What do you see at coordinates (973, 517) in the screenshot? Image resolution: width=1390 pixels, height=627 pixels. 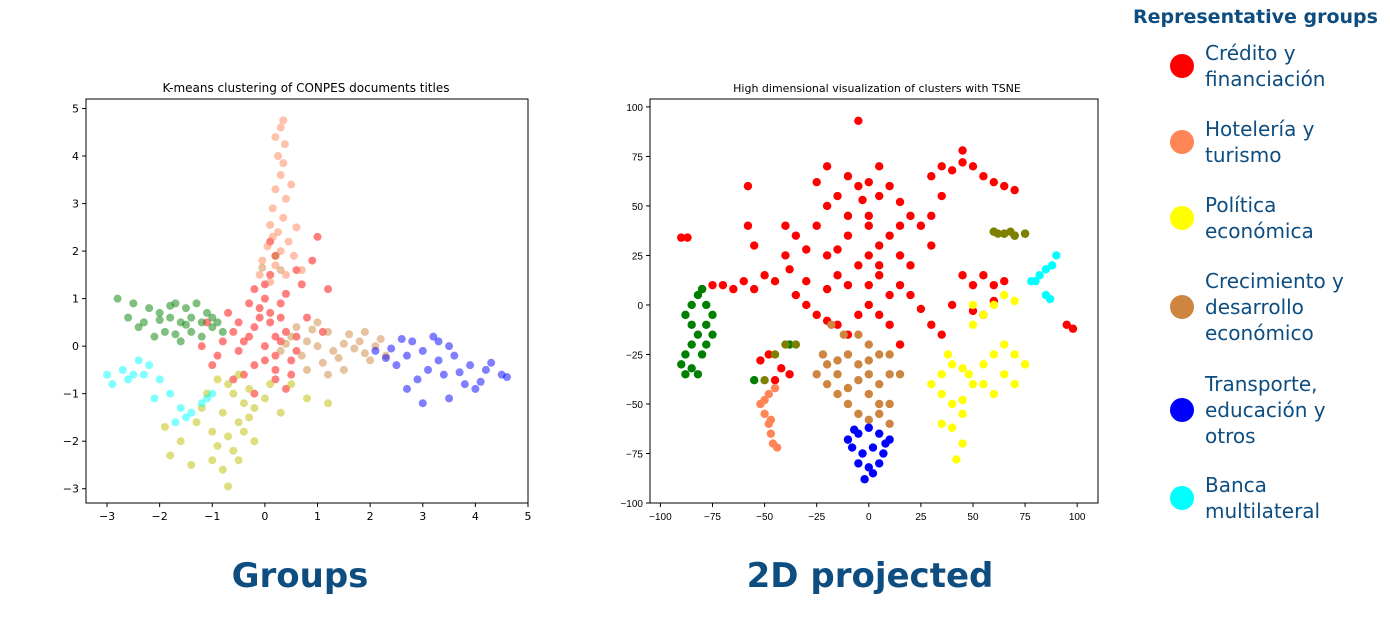 I see `x-tick-label: 50` at bounding box center [973, 517].